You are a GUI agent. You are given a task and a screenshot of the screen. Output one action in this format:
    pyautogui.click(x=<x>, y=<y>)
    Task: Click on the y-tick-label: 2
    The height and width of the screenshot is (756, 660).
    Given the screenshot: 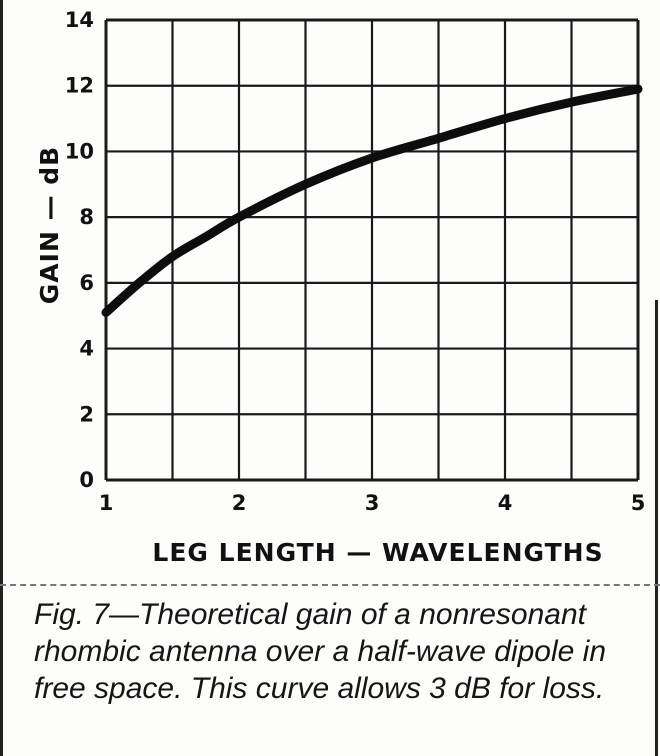 What is the action you would take?
    pyautogui.click(x=86, y=414)
    